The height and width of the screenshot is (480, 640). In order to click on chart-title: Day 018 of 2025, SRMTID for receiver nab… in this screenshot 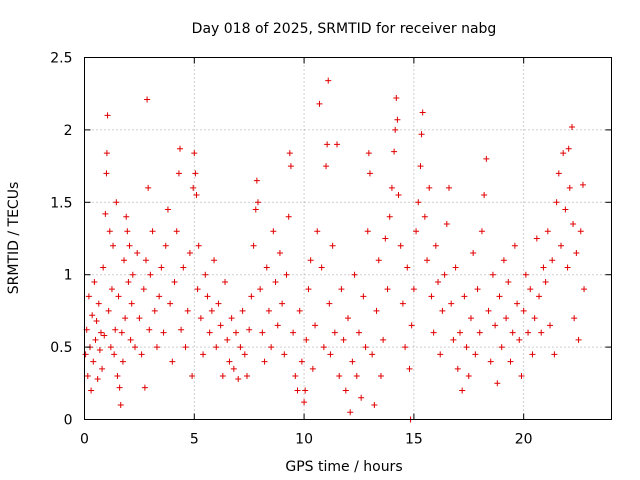, I will do `click(344, 29)`.